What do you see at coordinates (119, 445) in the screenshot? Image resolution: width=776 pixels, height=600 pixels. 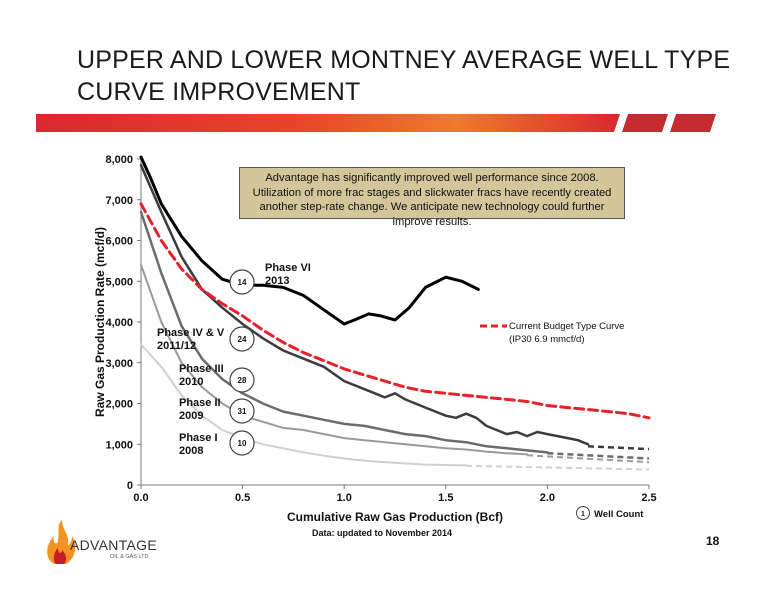 I see `y-tick-label: 1,000` at bounding box center [119, 445].